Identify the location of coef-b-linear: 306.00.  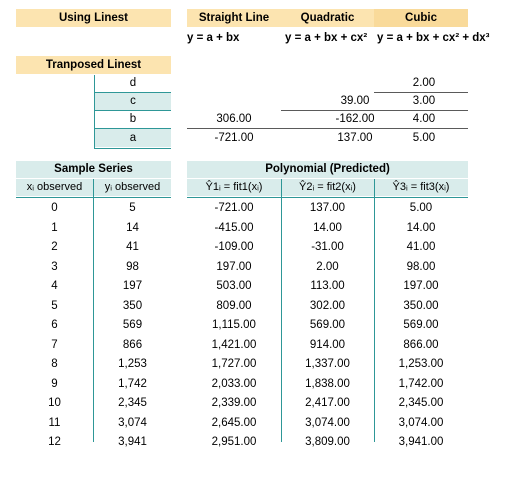
(234, 119).